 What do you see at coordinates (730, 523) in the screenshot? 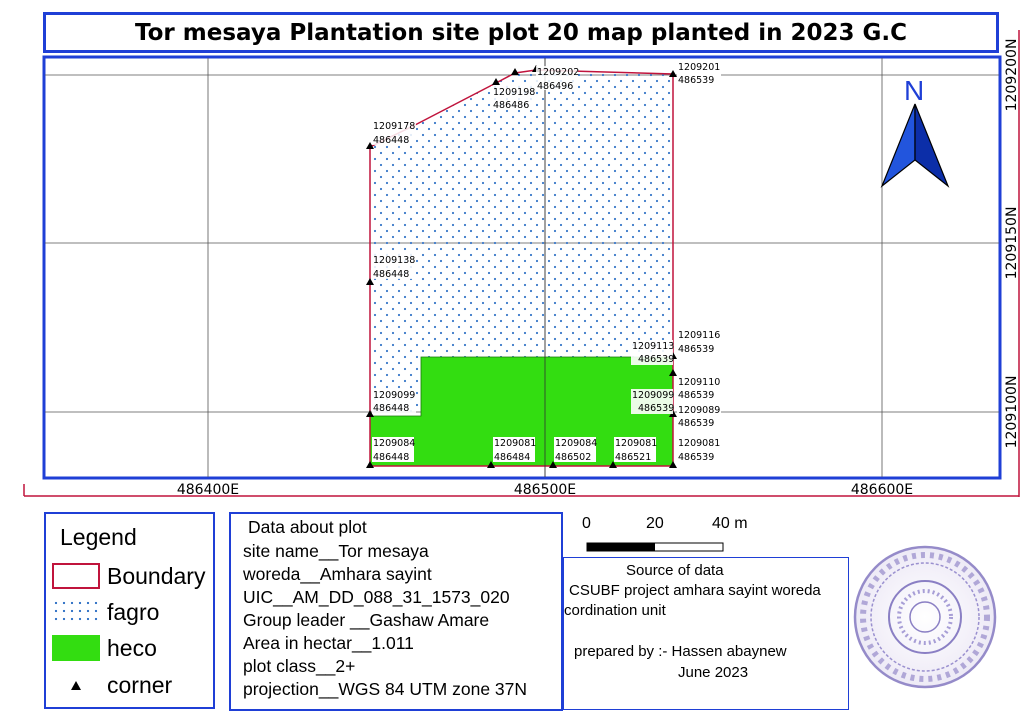
I see `scale-label: 40 m` at bounding box center [730, 523].